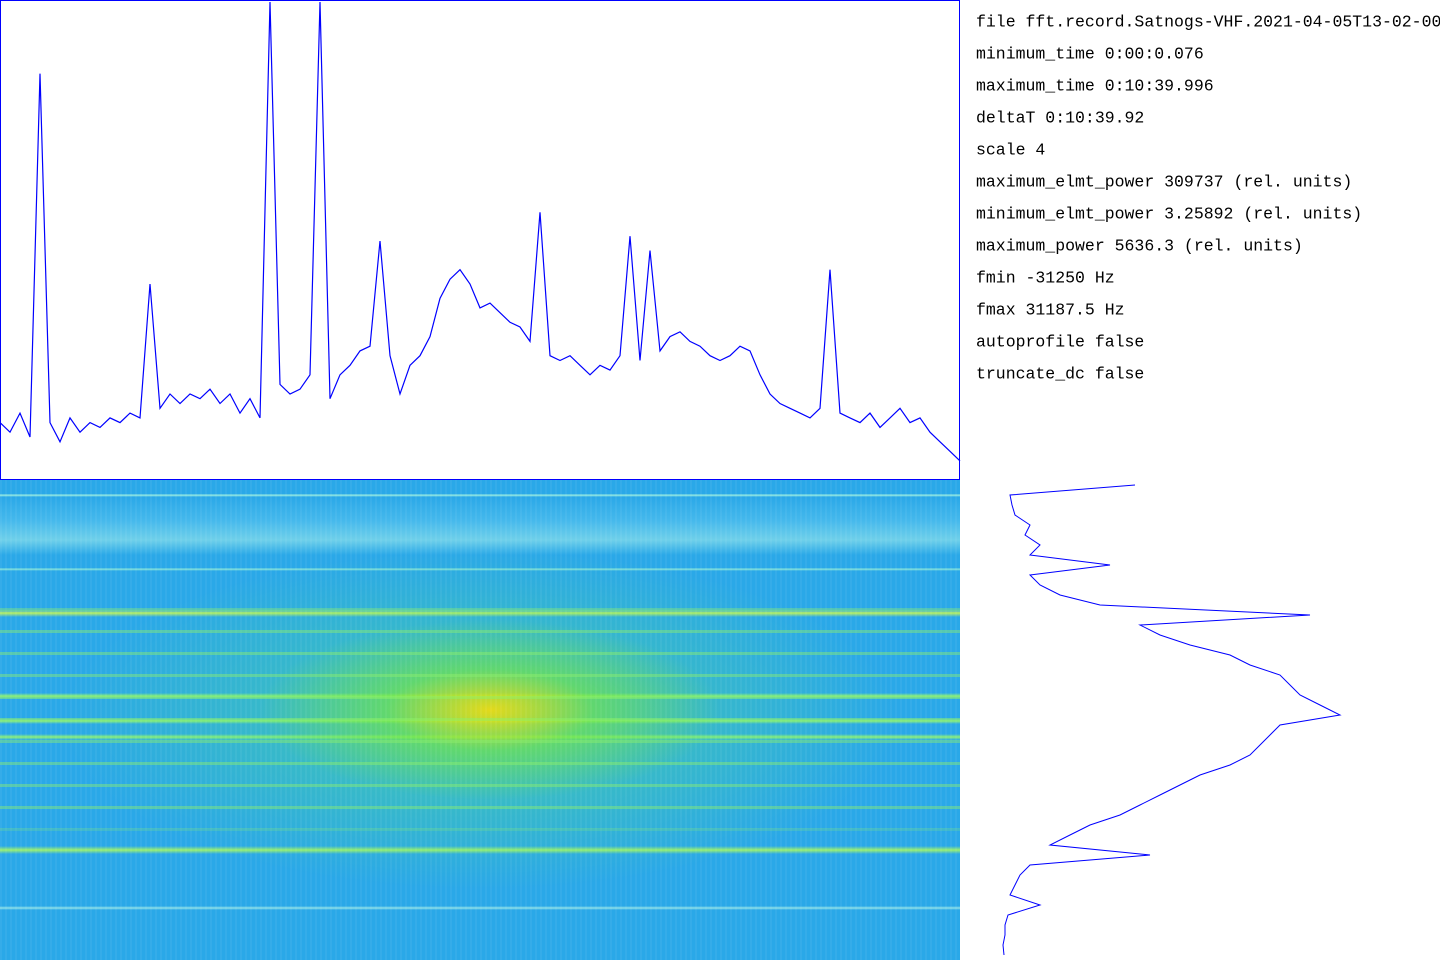 This screenshot has height=960, width=1440. What do you see at coordinates (1172, 720) in the screenshot?
I see `profile-line` at bounding box center [1172, 720].